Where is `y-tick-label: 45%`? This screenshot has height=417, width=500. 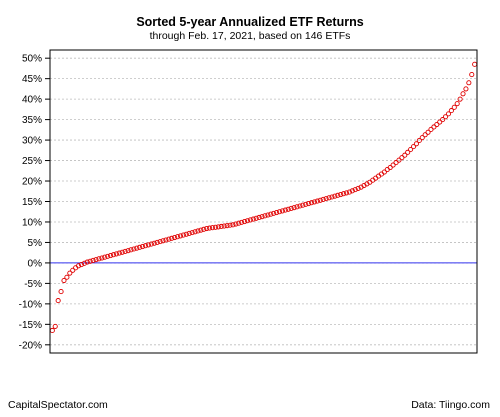
y-tick-label: 45% is located at coordinates (32, 79).